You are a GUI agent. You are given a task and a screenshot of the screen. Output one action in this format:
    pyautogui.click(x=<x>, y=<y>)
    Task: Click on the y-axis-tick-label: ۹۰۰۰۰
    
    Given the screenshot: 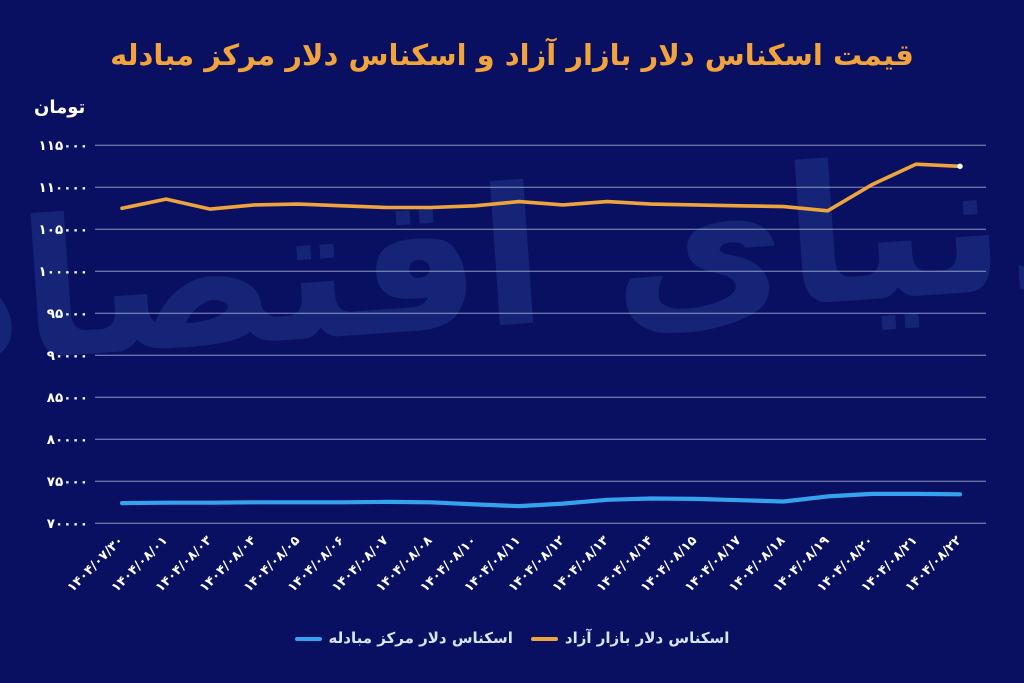 What is the action you would take?
    pyautogui.click(x=67, y=356)
    